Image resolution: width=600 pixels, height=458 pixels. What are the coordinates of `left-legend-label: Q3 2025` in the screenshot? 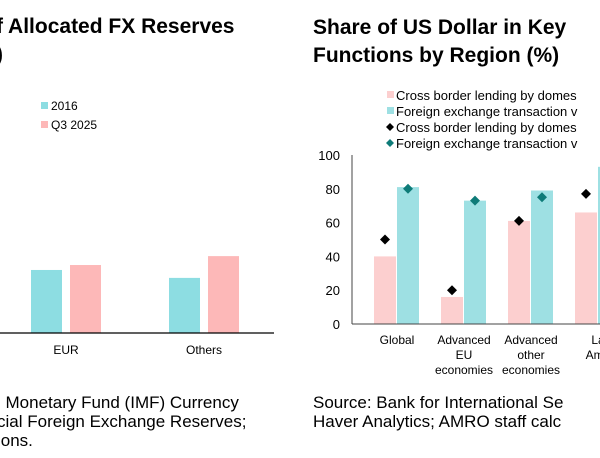 It's located at (74, 125).